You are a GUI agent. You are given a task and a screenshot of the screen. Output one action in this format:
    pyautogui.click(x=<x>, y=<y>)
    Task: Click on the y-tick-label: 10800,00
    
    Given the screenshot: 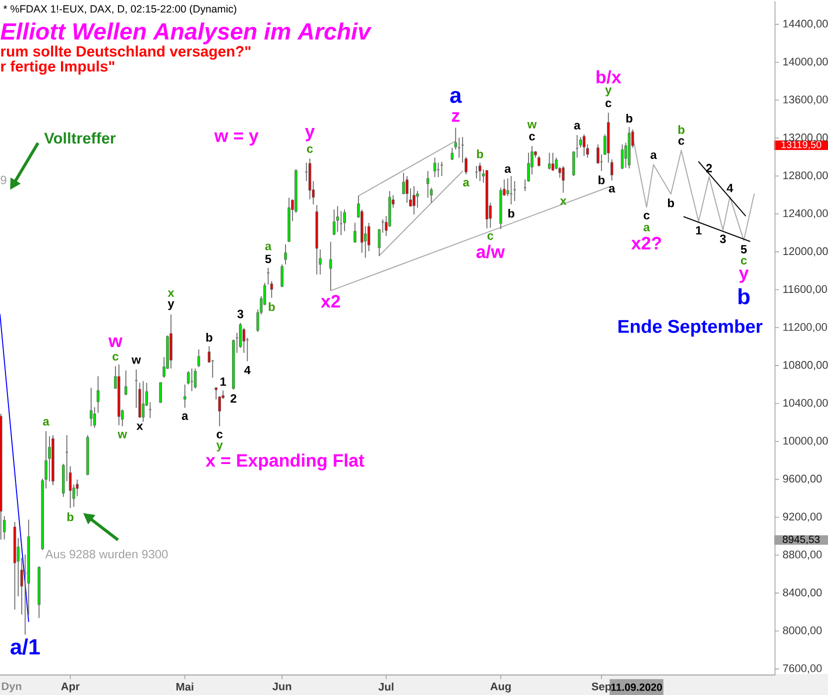 What is the action you would take?
    pyautogui.click(x=805, y=365)
    